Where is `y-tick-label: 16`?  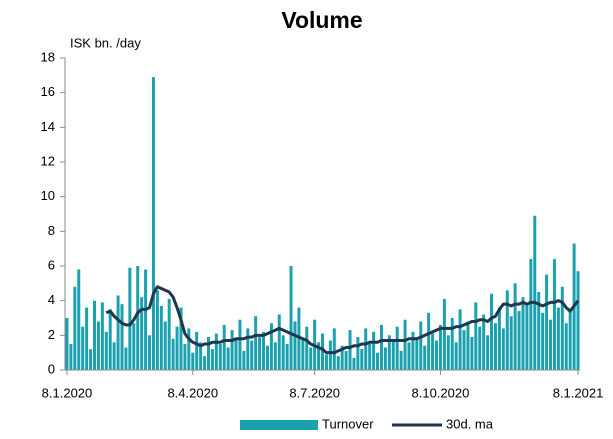 y-tick-label: 16 is located at coordinates (48, 91).